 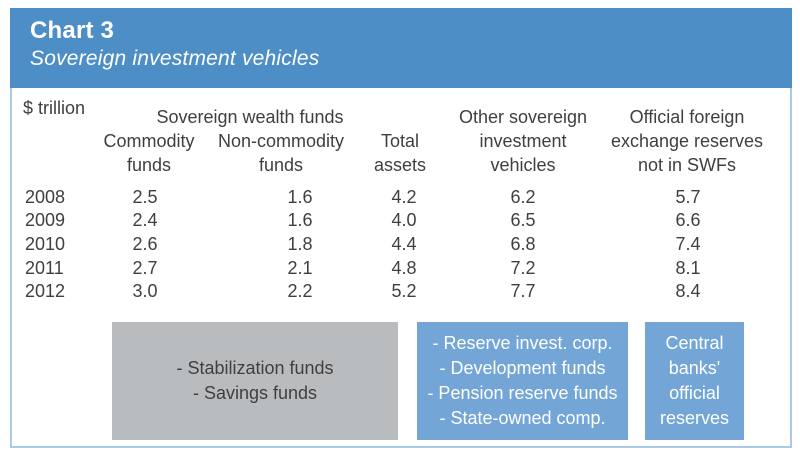 I want to click on legend-line: Central, so click(x=694, y=343).